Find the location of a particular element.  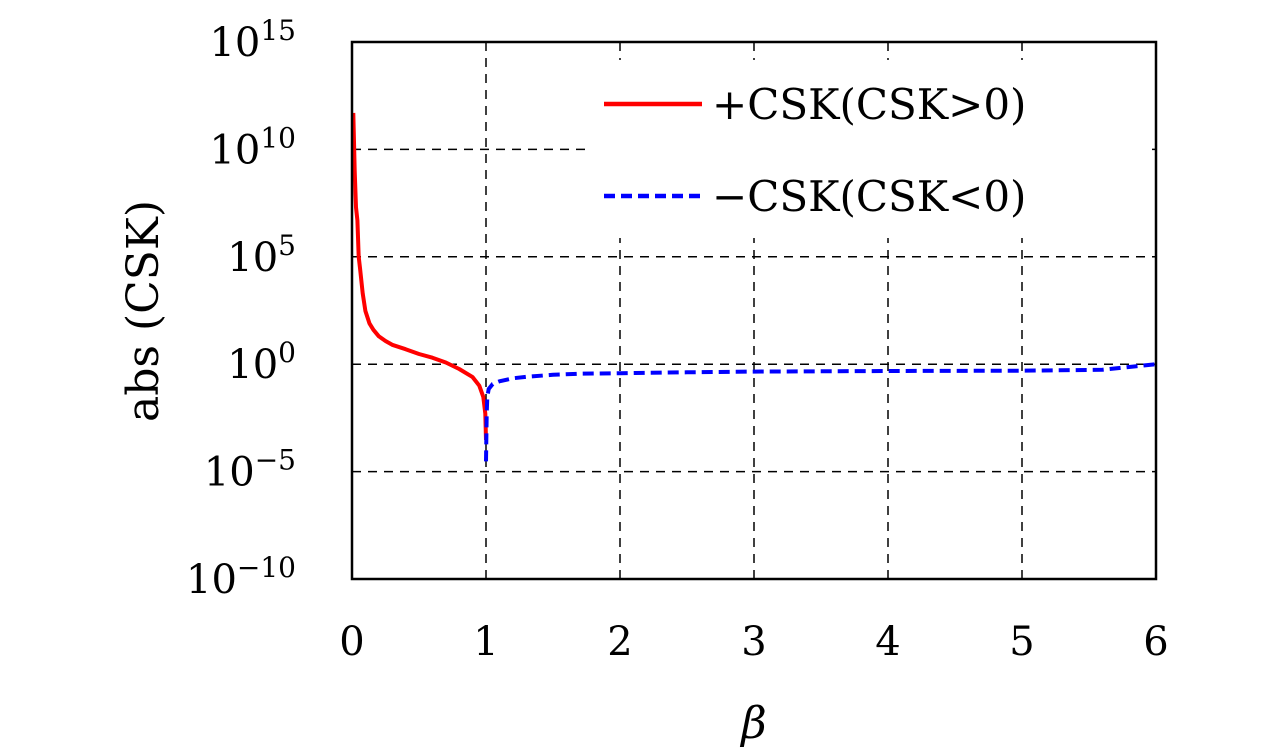

y-tick-label: 10⁰ is located at coordinates (261, 362).